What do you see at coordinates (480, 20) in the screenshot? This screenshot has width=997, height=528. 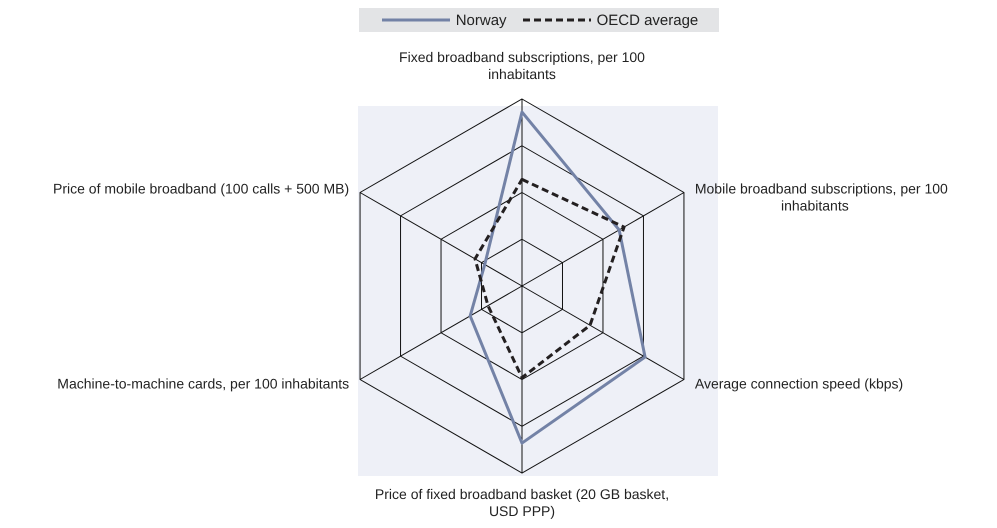 I see `legend-label: Norway` at bounding box center [480, 20].